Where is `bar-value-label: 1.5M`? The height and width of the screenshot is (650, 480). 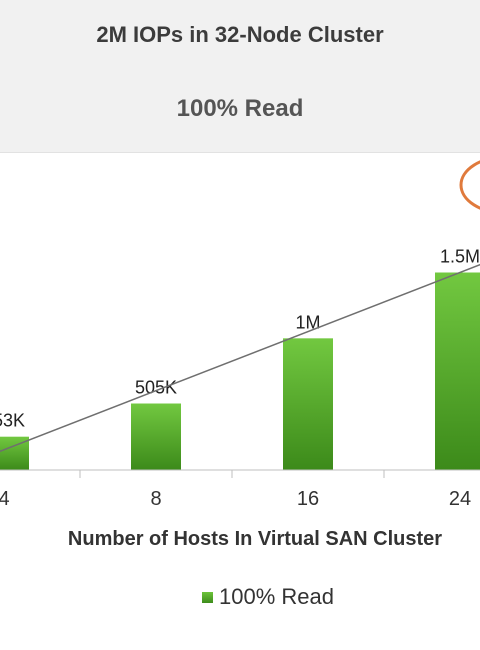
bar-value-label: 1.5M is located at coordinates (460, 257).